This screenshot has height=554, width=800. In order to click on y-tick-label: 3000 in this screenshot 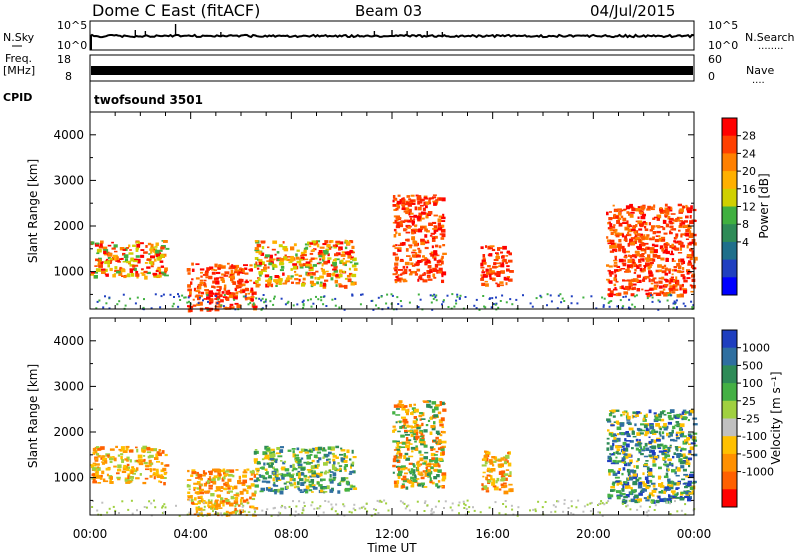, I will do `click(68, 180)`.